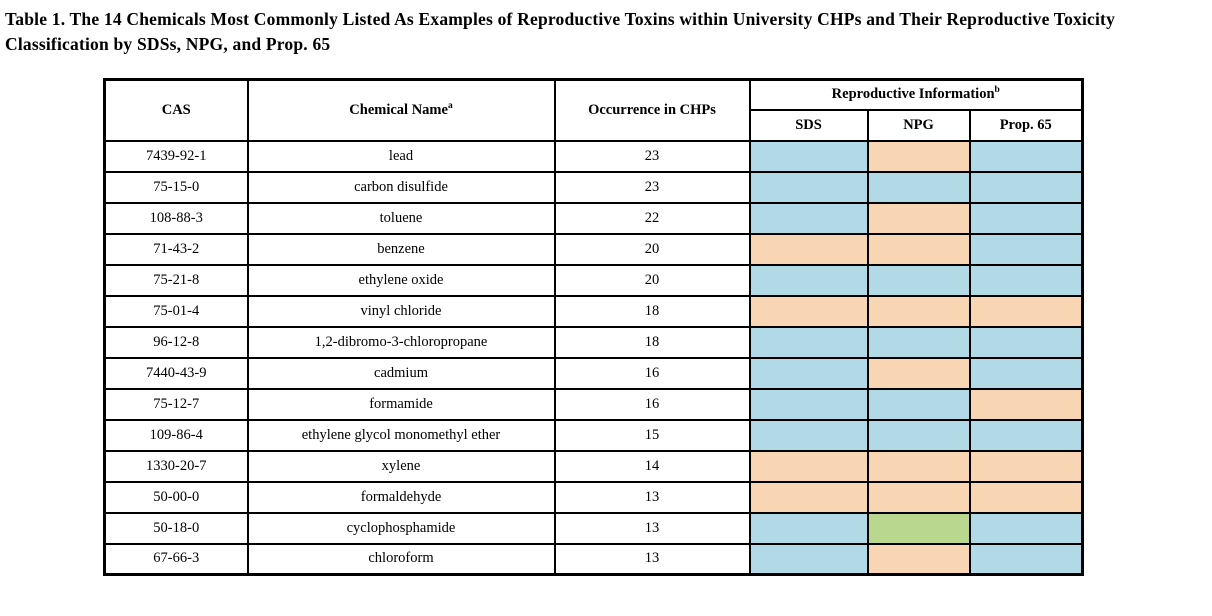 Image resolution: width=1212 pixels, height=616 pixels. Describe the element at coordinates (450, 105) in the screenshot. I see `chemical-name-footnote-marker: a` at that location.